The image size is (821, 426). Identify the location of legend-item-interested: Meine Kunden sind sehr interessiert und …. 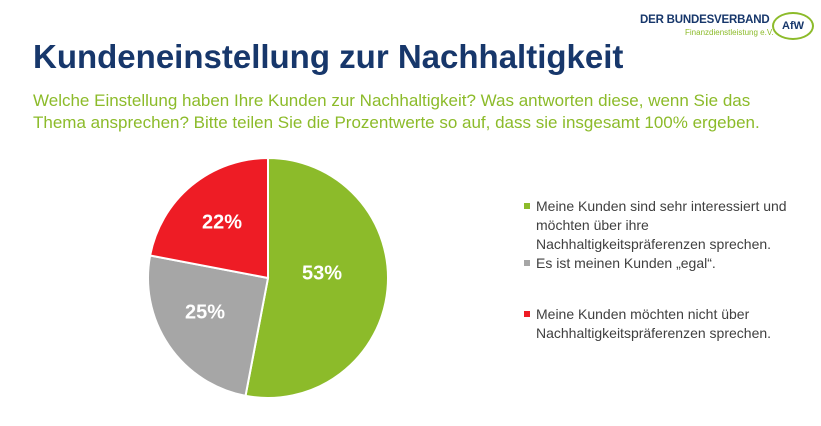
(665, 225).